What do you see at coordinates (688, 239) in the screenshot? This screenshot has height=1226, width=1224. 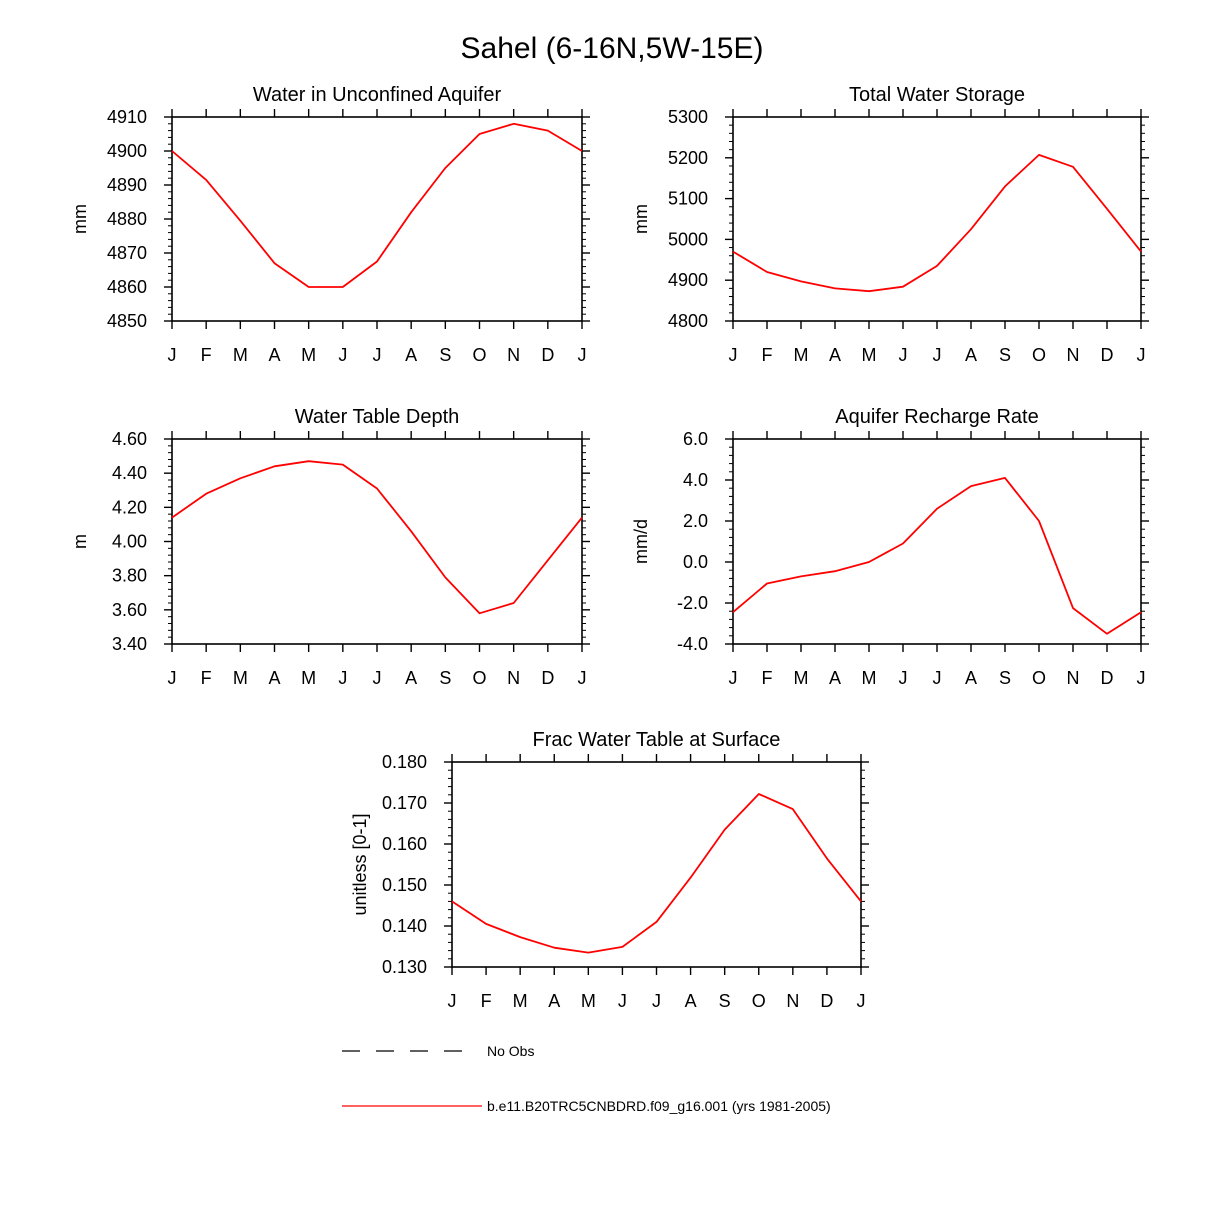 I see `y-tick-label: 5000` at bounding box center [688, 239].